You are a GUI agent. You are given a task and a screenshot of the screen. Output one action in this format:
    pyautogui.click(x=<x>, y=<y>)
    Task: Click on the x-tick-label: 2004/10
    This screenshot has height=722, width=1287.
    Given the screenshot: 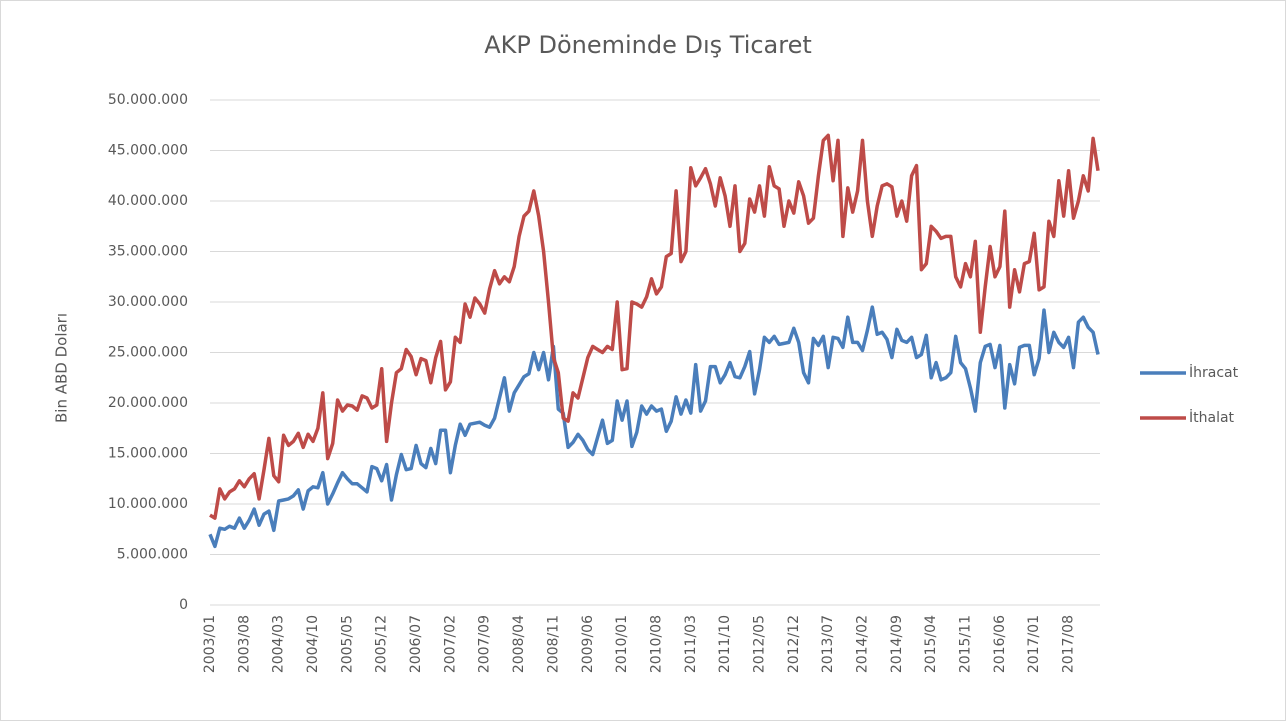 What is the action you would take?
    pyautogui.click(x=313, y=644)
    